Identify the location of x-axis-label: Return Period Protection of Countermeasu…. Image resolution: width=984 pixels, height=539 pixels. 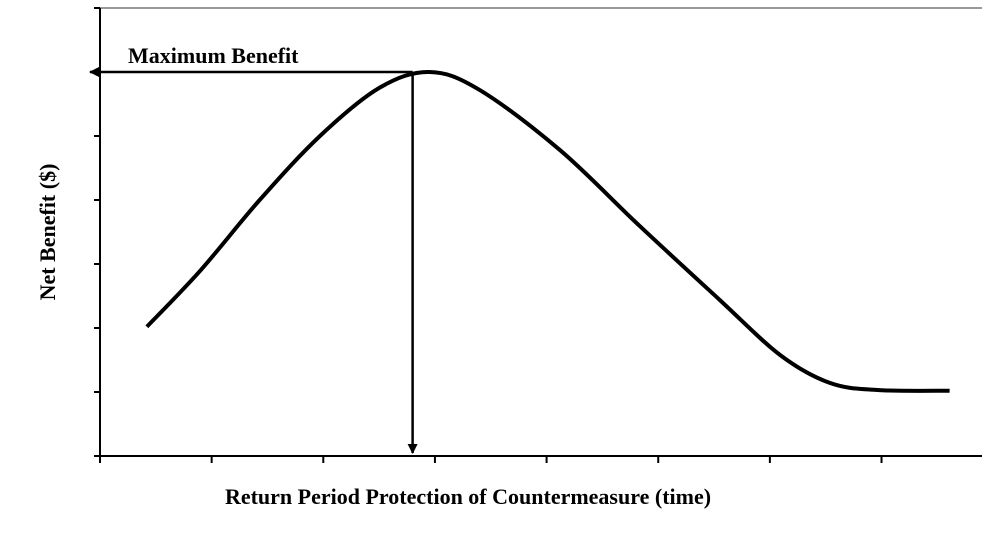
(468, 496).